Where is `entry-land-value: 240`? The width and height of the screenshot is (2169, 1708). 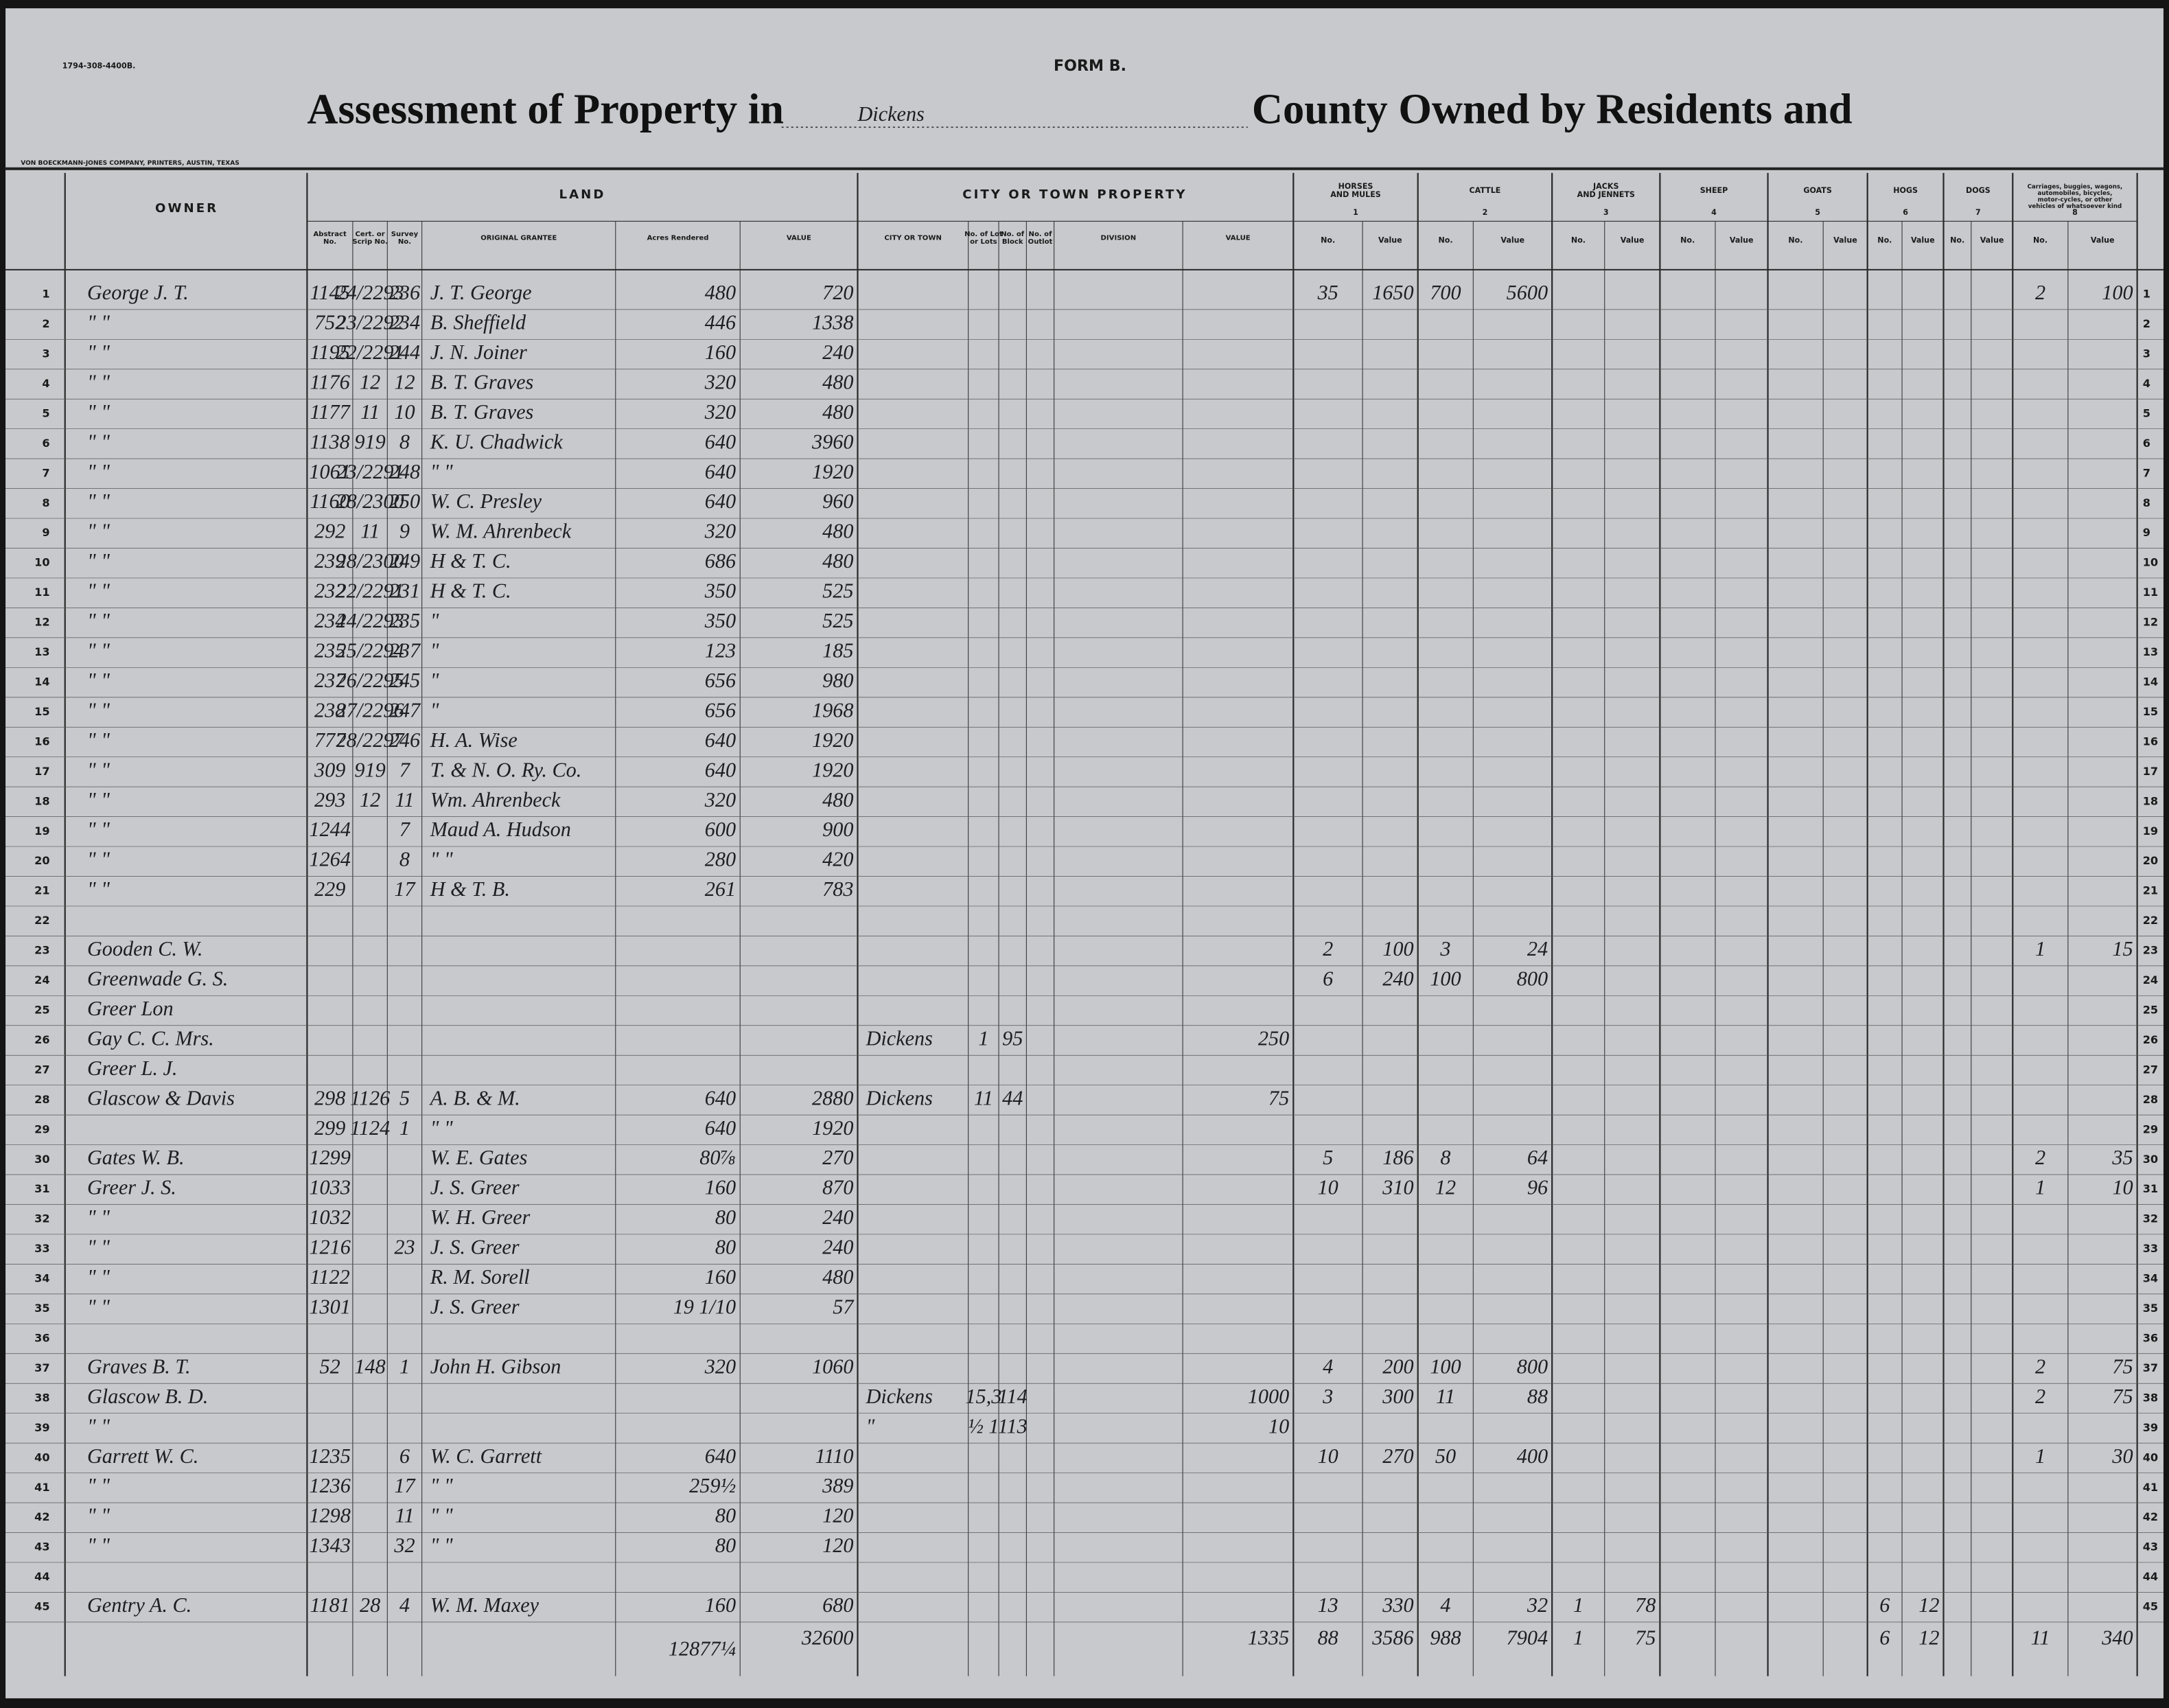
entry-land-value: 240 is located at coordinates (837, 352).